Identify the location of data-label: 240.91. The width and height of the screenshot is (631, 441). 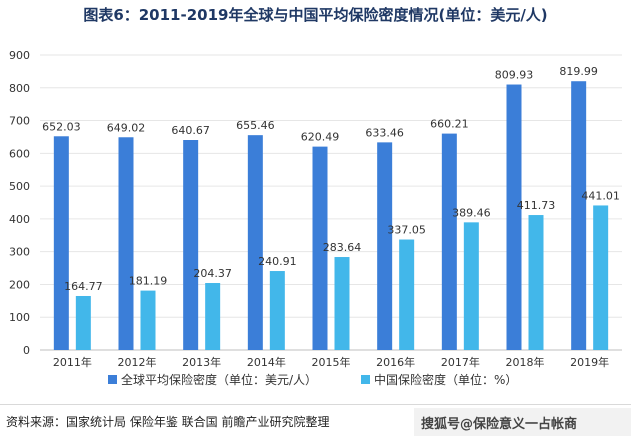
(277, 261).